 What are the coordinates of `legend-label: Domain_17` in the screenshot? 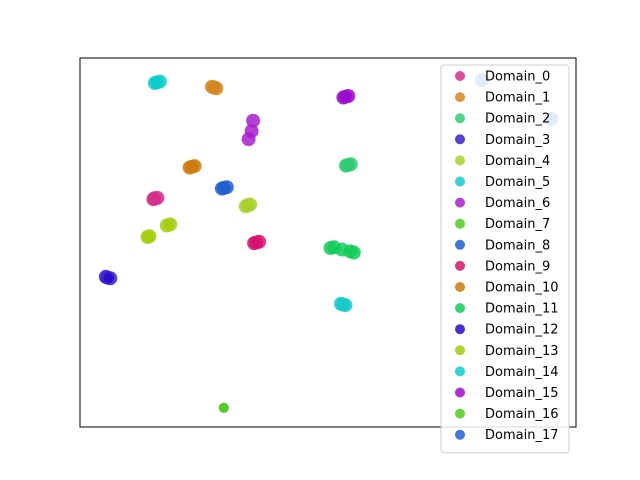 It's located at (522, 435).